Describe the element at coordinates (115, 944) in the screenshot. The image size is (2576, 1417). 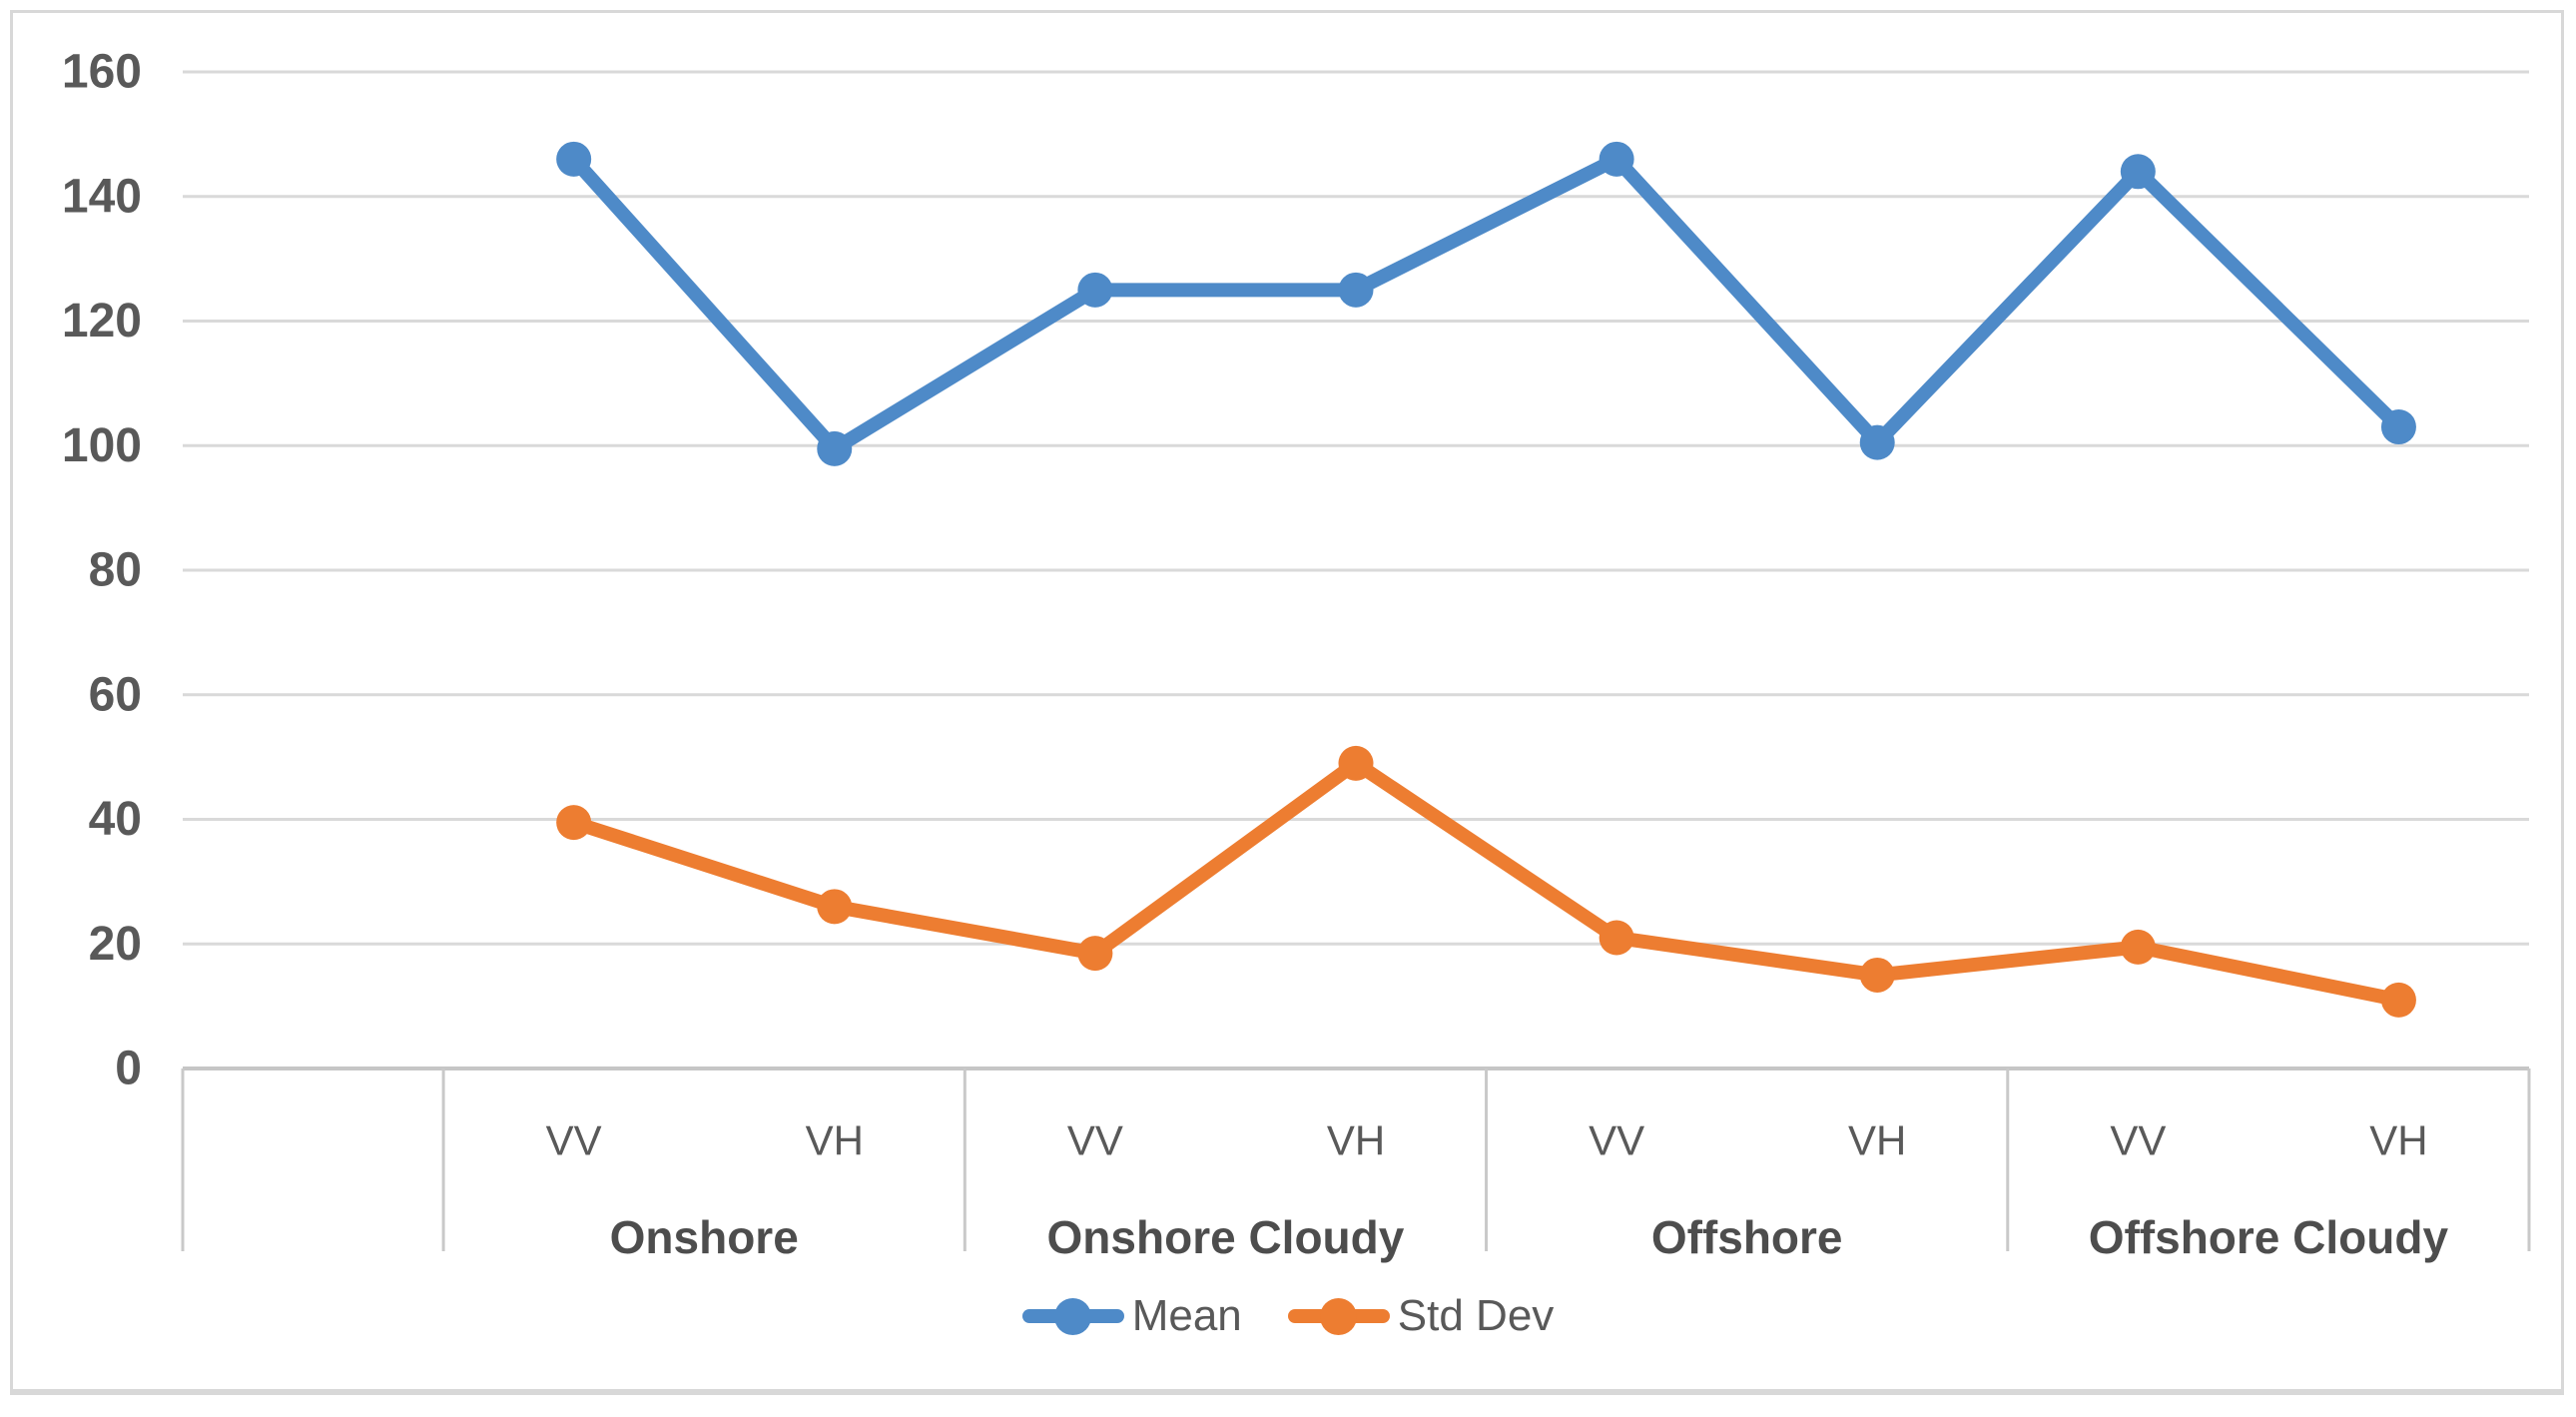
I see `y-tick-label: 20` at that location.